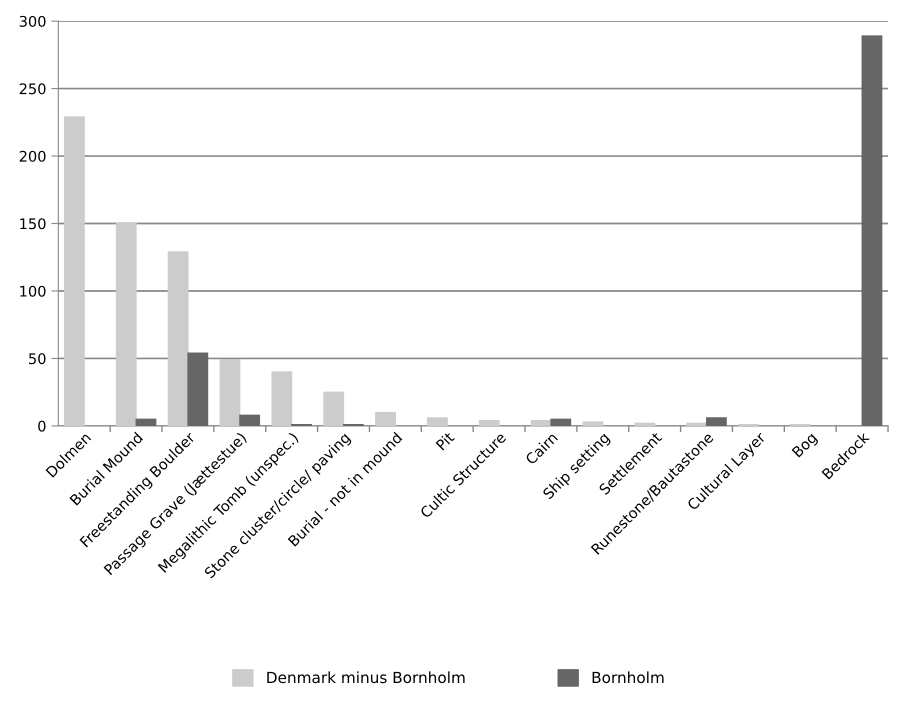  What do you see at coordinates (33, 291) in the screenshot?
I see `y-tick-label: 100` at bounding box center [33, 291].